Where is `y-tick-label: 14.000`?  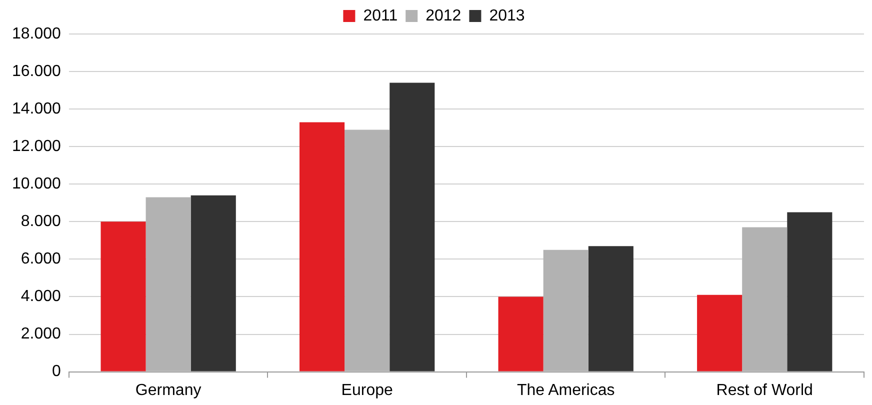
y-tick-label: 14.000 is located at coordinates (37, 109).